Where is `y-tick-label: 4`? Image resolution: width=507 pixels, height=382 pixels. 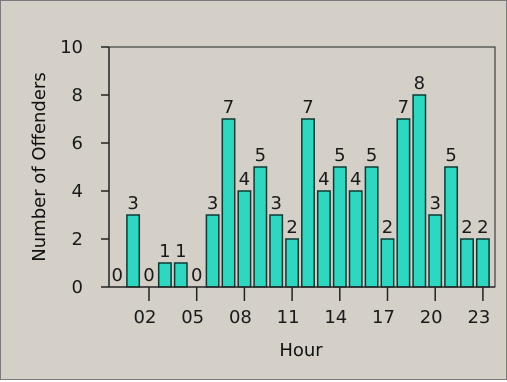
y-tick-label: 4 is located at coordinates (77, 191).